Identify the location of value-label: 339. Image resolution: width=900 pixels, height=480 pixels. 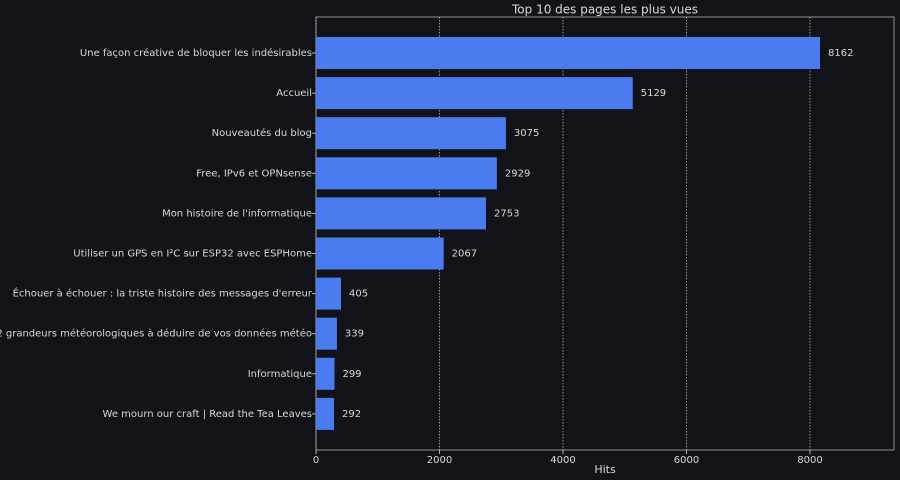
(354, 334).